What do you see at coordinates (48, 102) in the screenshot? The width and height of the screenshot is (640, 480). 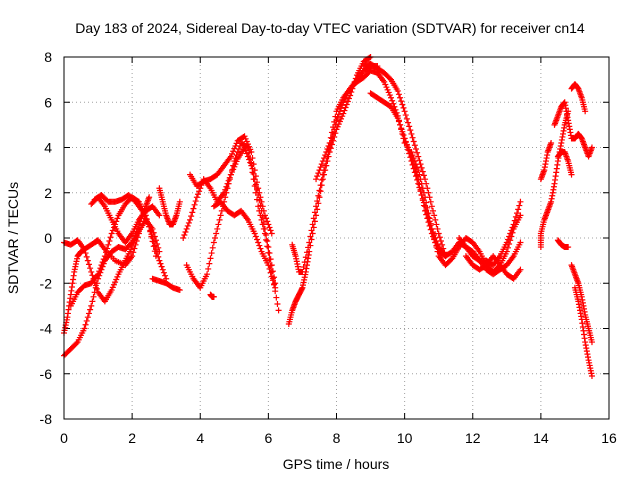 I see `y-tick-label: 6` at bounding box center [48, 102].